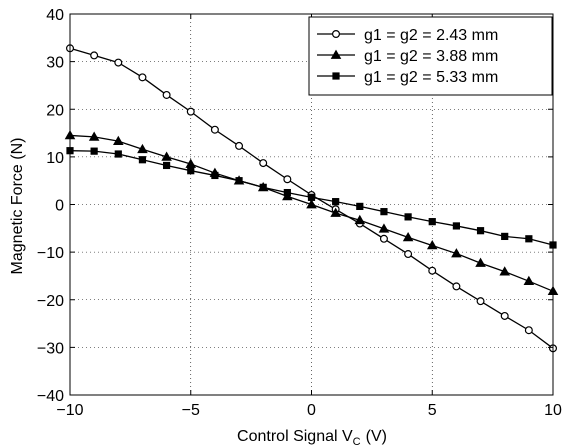 The width and height of the screenshot is (566, 448). What do you see at coordinates (336, 54) in the screenshot?
I see `legend-marker-triangle` at bounding box center [336, 54].